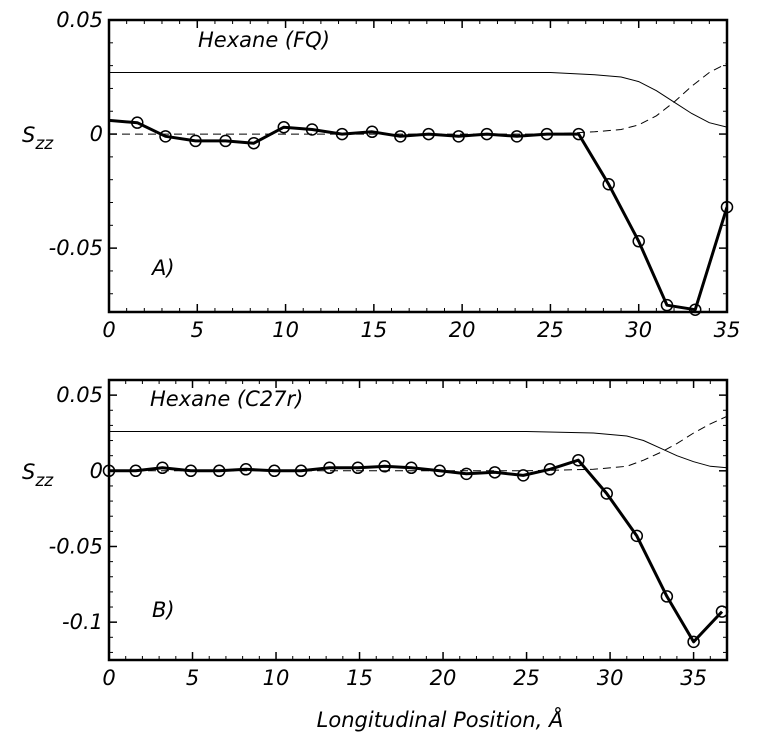 The height and width of the screenshot is (740, 757). What do you see at coordinates (373, 330) in the screenshot?
I see `panel-a-xtick-label: 15` at bounding box center [373, 330].